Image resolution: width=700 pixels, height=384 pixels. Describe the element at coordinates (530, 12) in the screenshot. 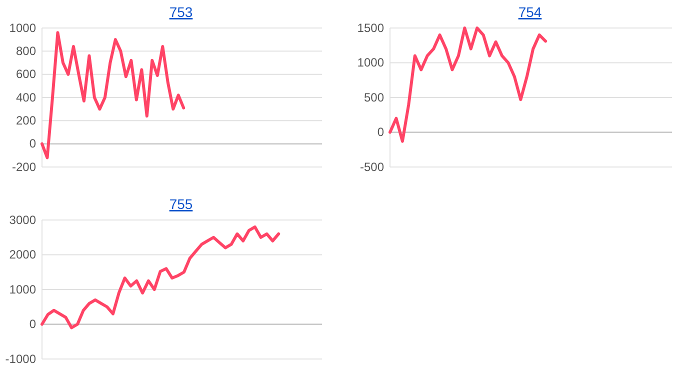

I see `chart-title: 754` at that location.